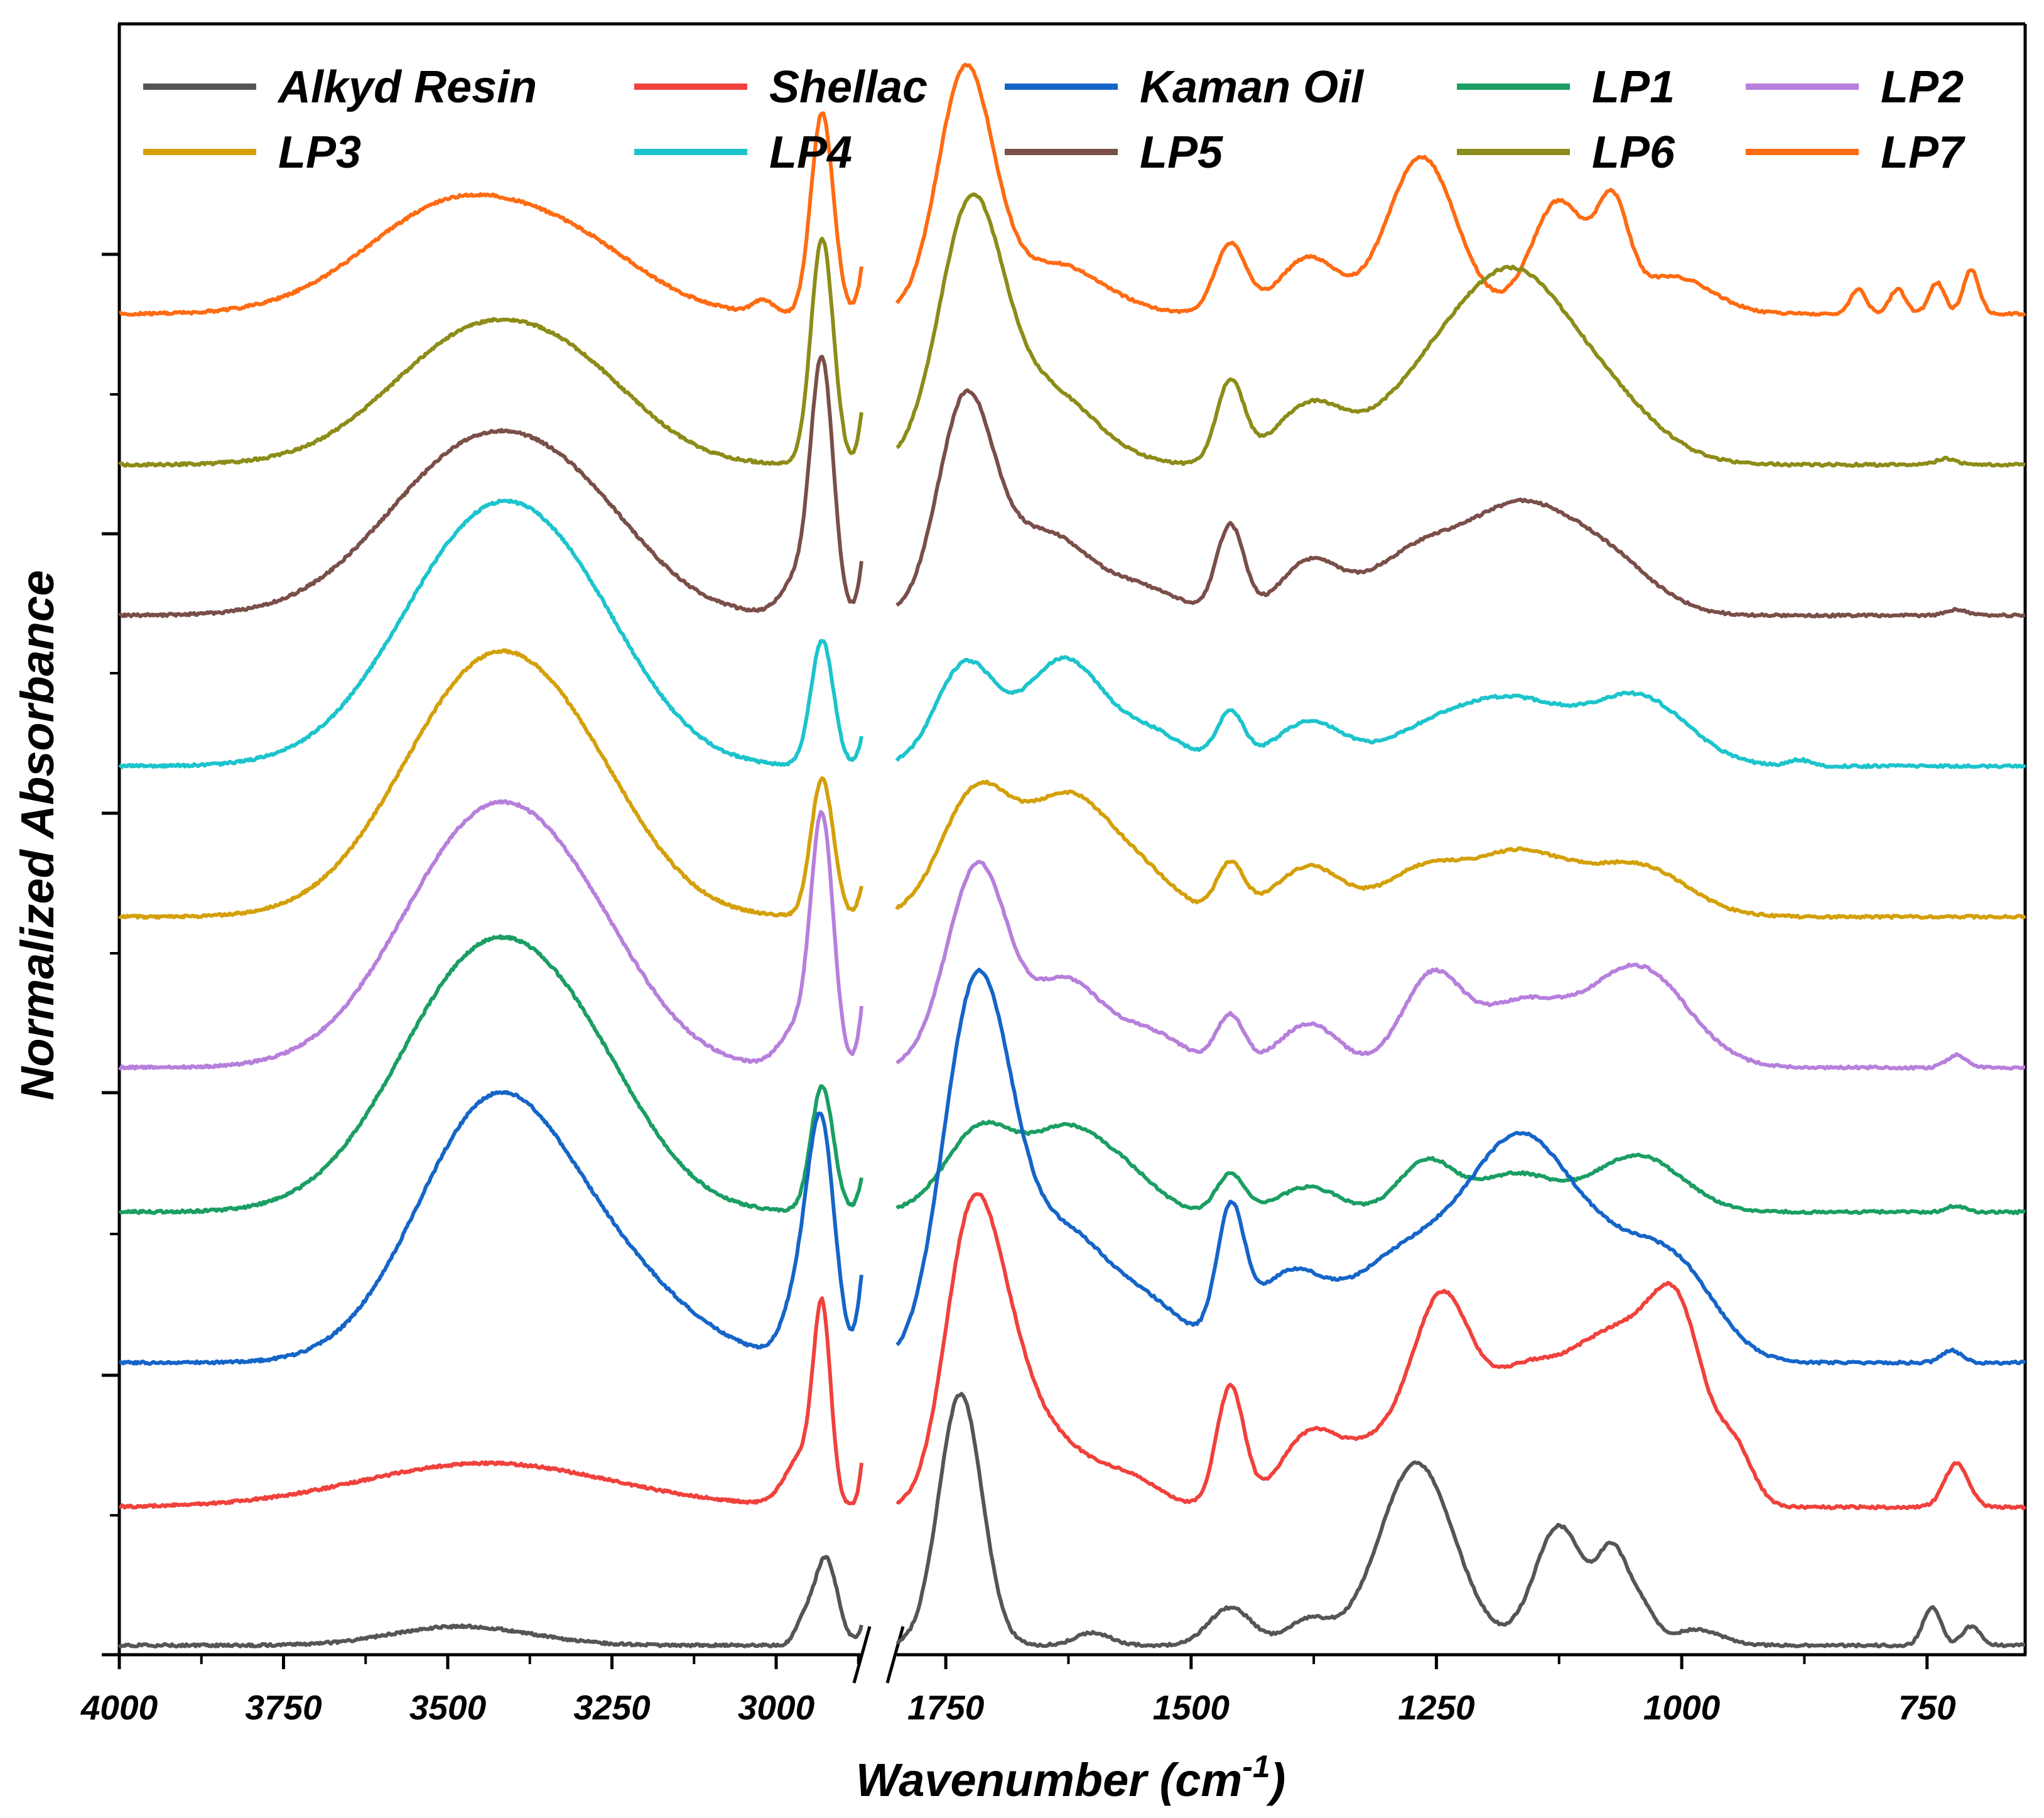 The height and width of the screenshot is (1818, 2044). I want to click on y-axis-title: Normalized Absorbance, so click(37, 835).